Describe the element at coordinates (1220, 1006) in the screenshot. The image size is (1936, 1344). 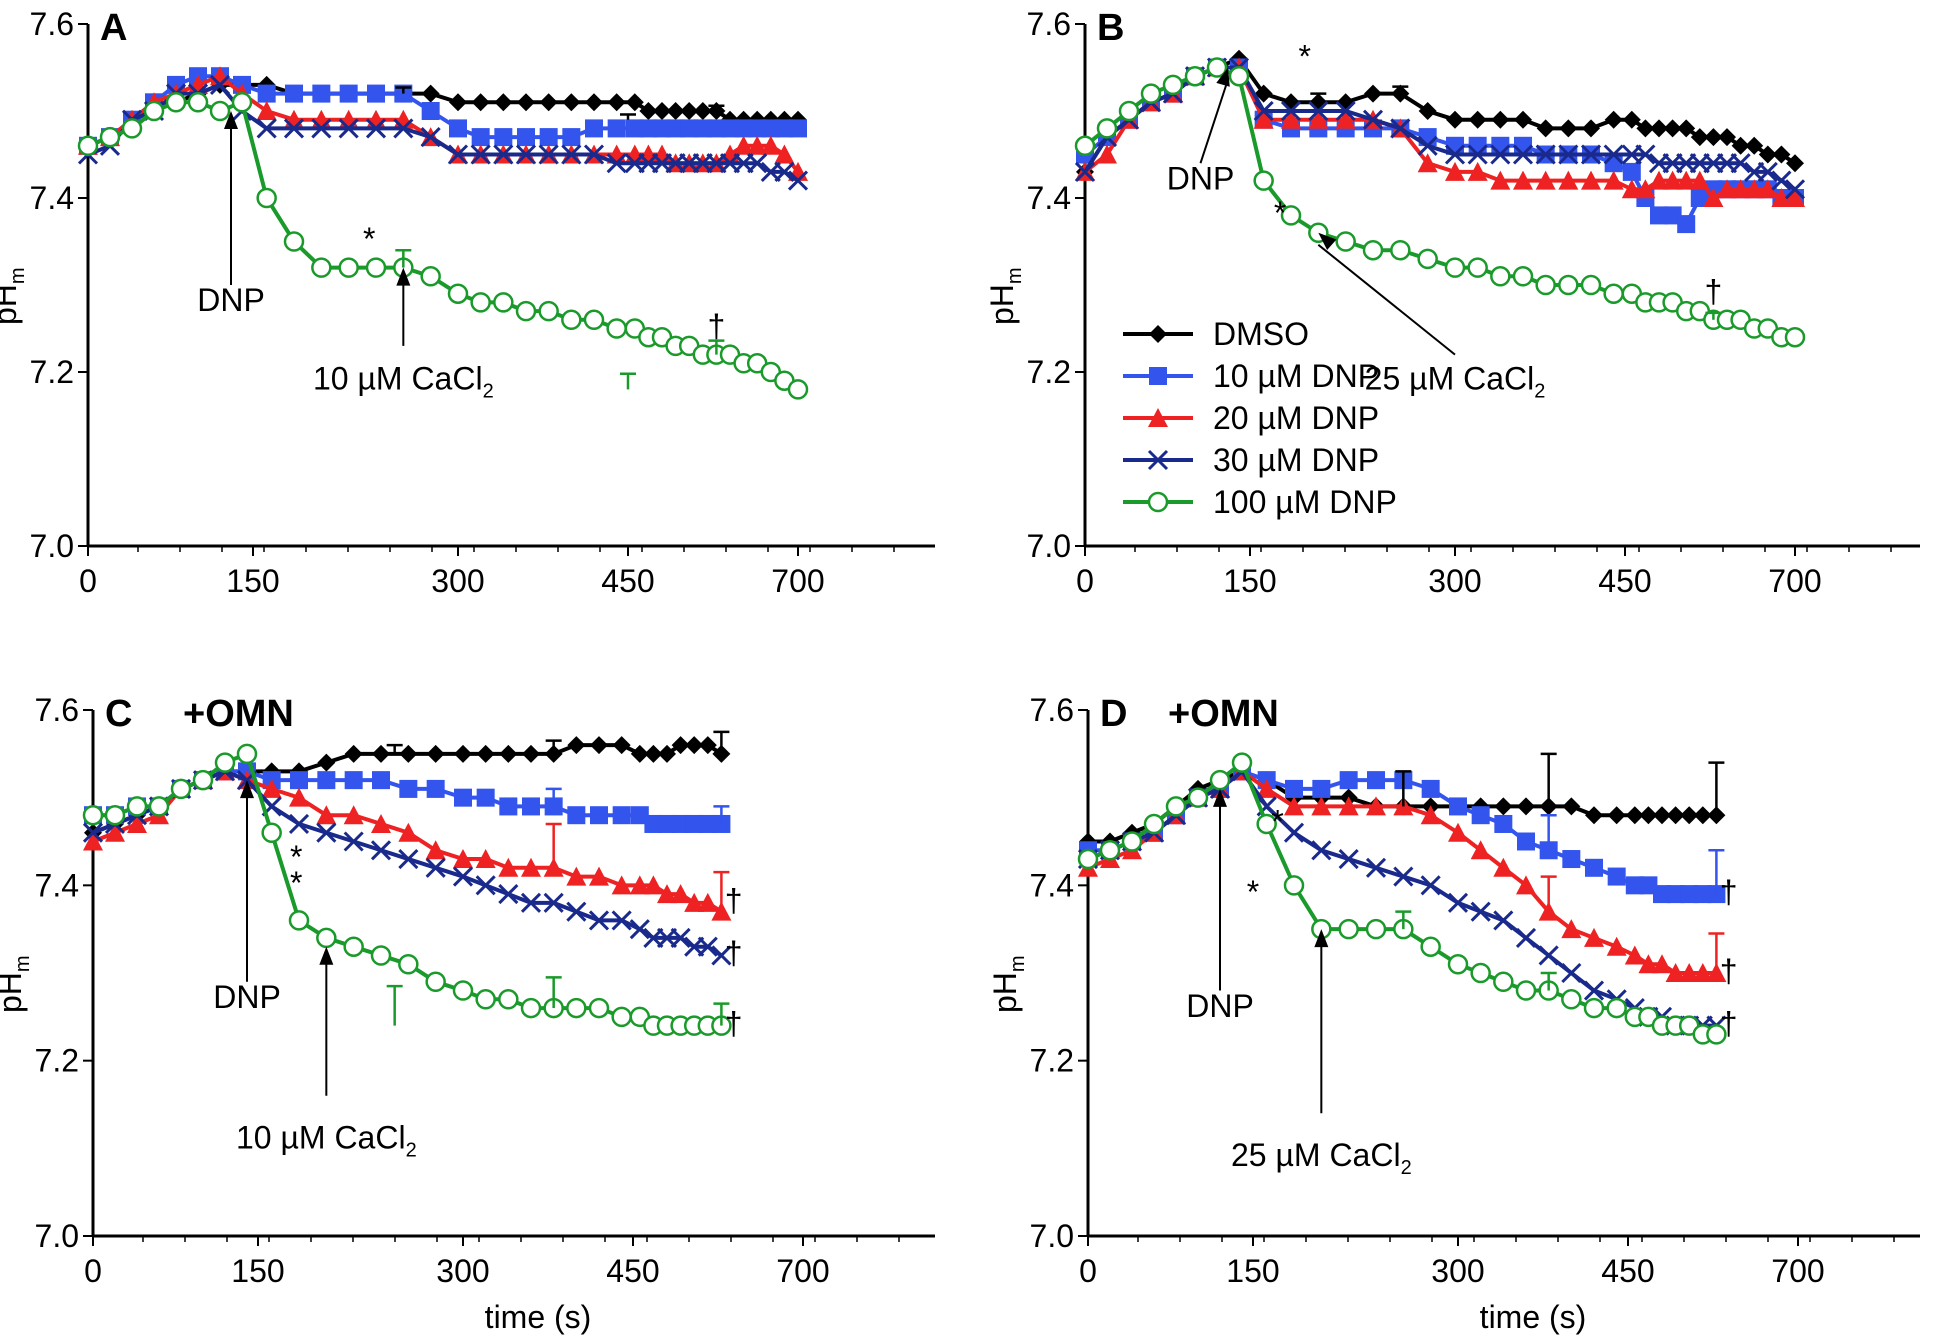
I see `annotation-label: DNP` at that location.